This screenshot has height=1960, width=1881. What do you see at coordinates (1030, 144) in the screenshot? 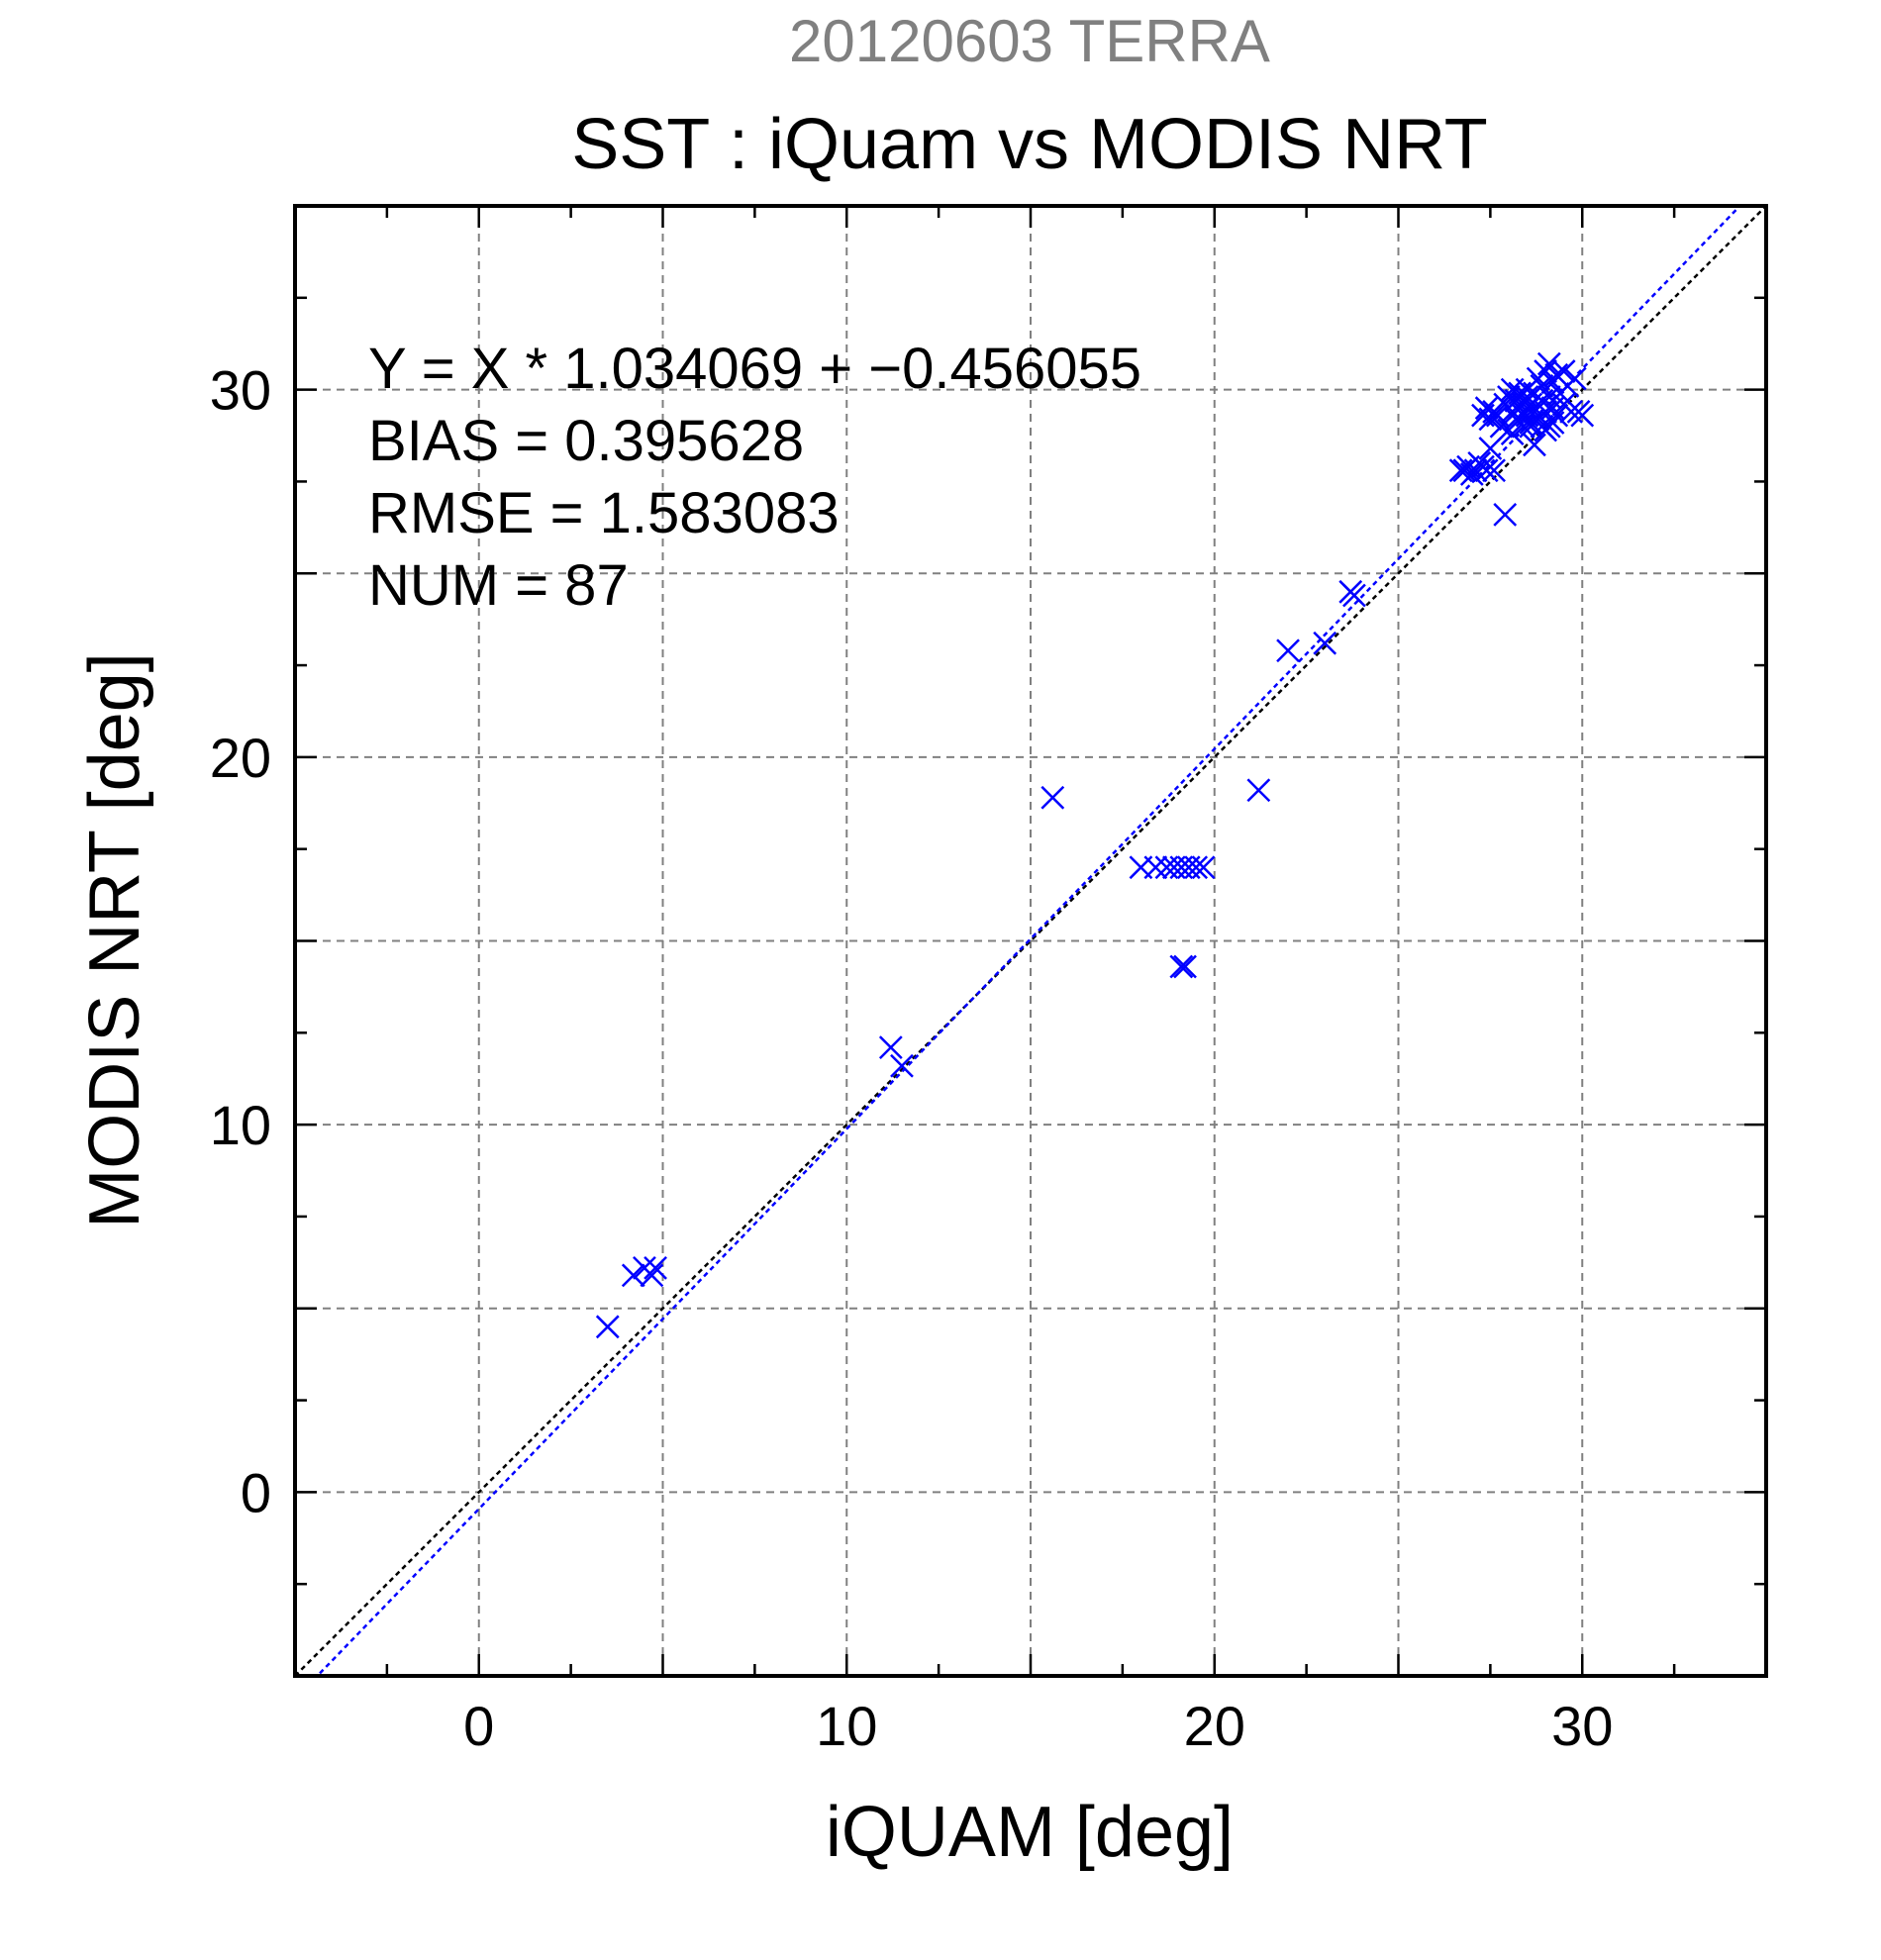
I see `chart-title: SST : iQuam vs MODIS NRT` at bounding box center [1030, 144].